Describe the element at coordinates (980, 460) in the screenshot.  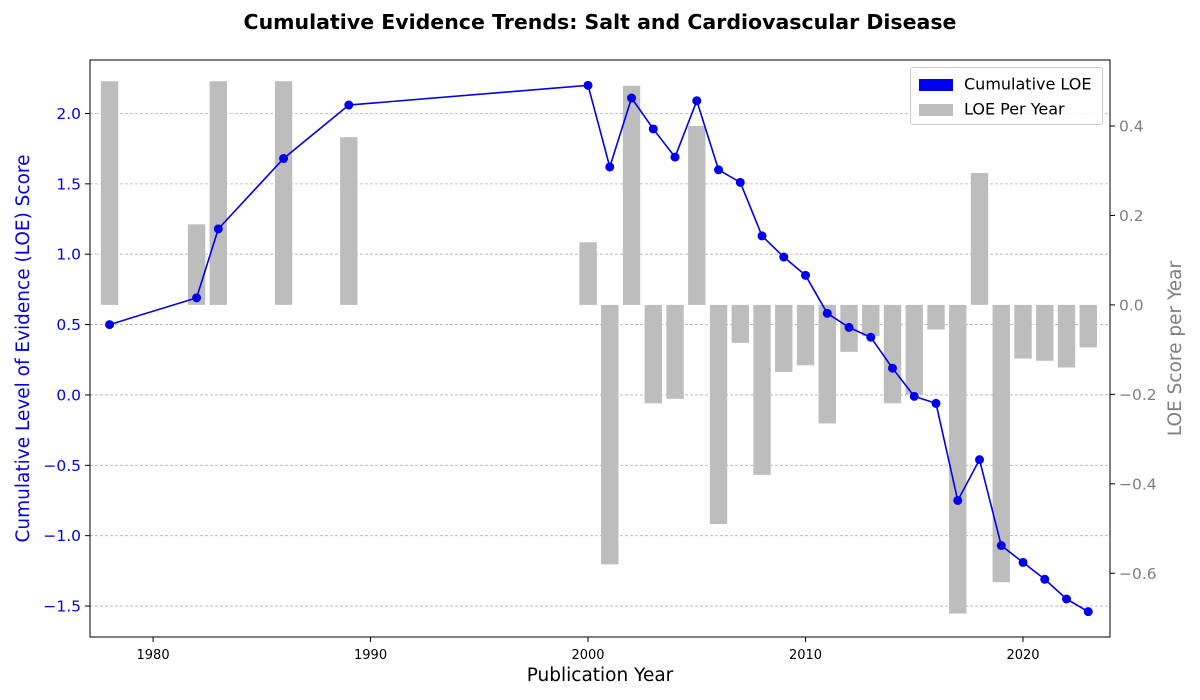
I see `point-cumulative-2018` at that location.